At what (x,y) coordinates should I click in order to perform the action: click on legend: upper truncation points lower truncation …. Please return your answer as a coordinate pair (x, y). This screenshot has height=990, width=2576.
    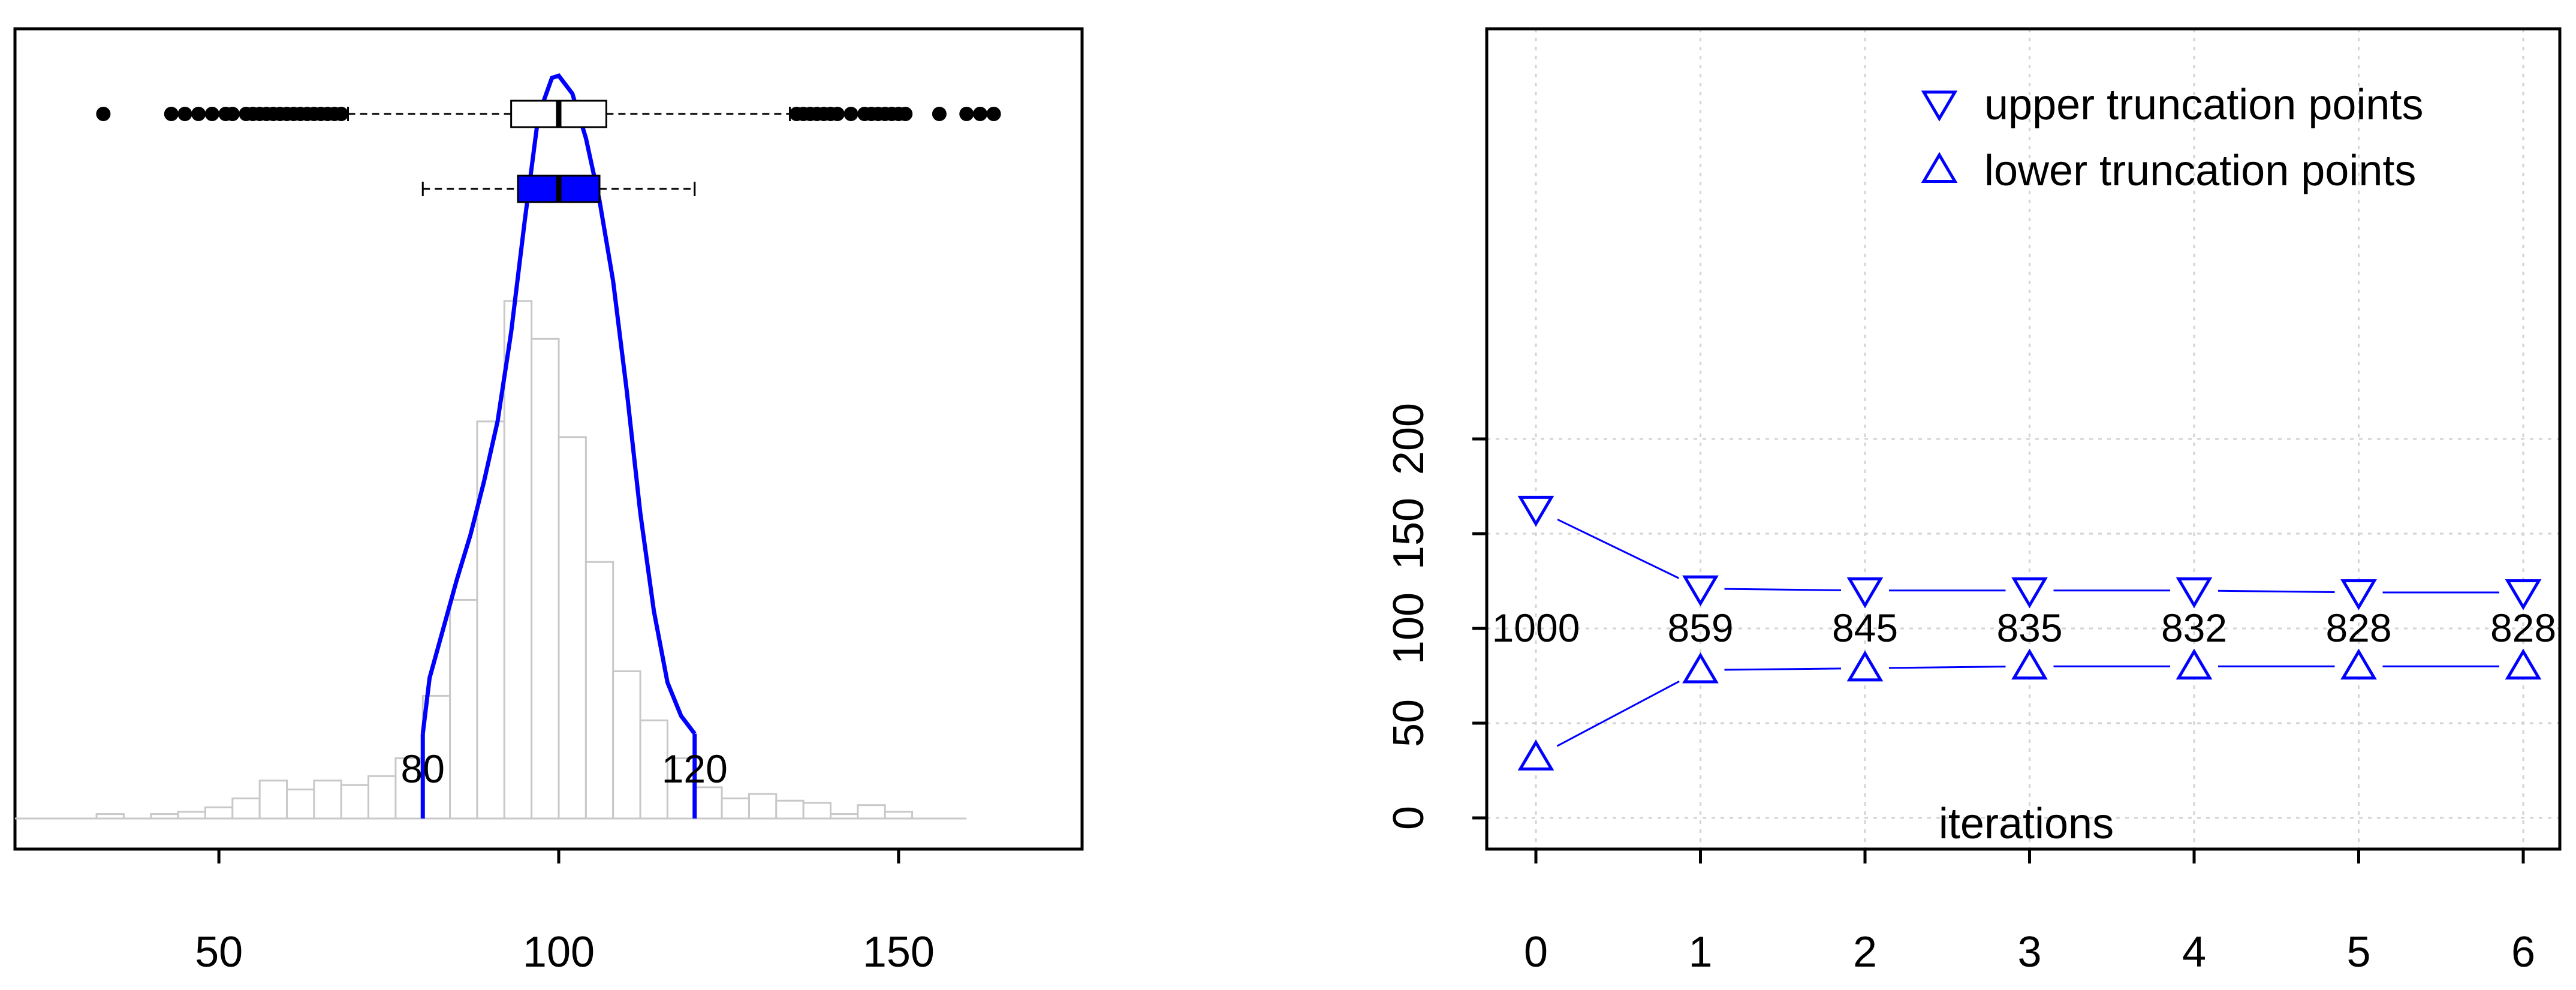
    Looking at the image, I should click on (2172, 138).